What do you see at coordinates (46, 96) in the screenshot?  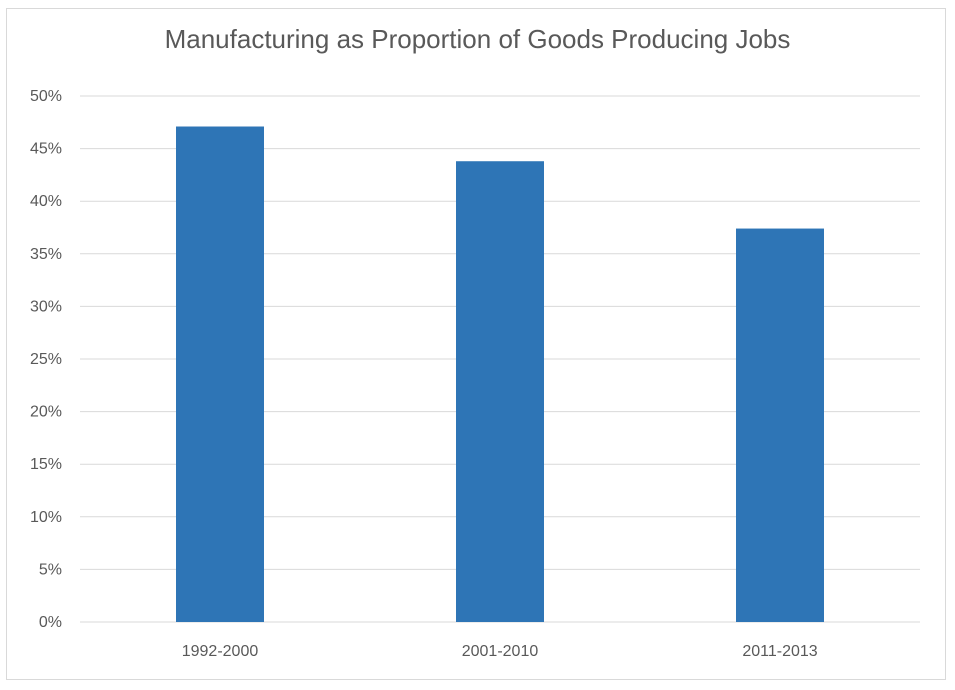 I see `y-tick-label: 50%` at bounding box center [46, 96].